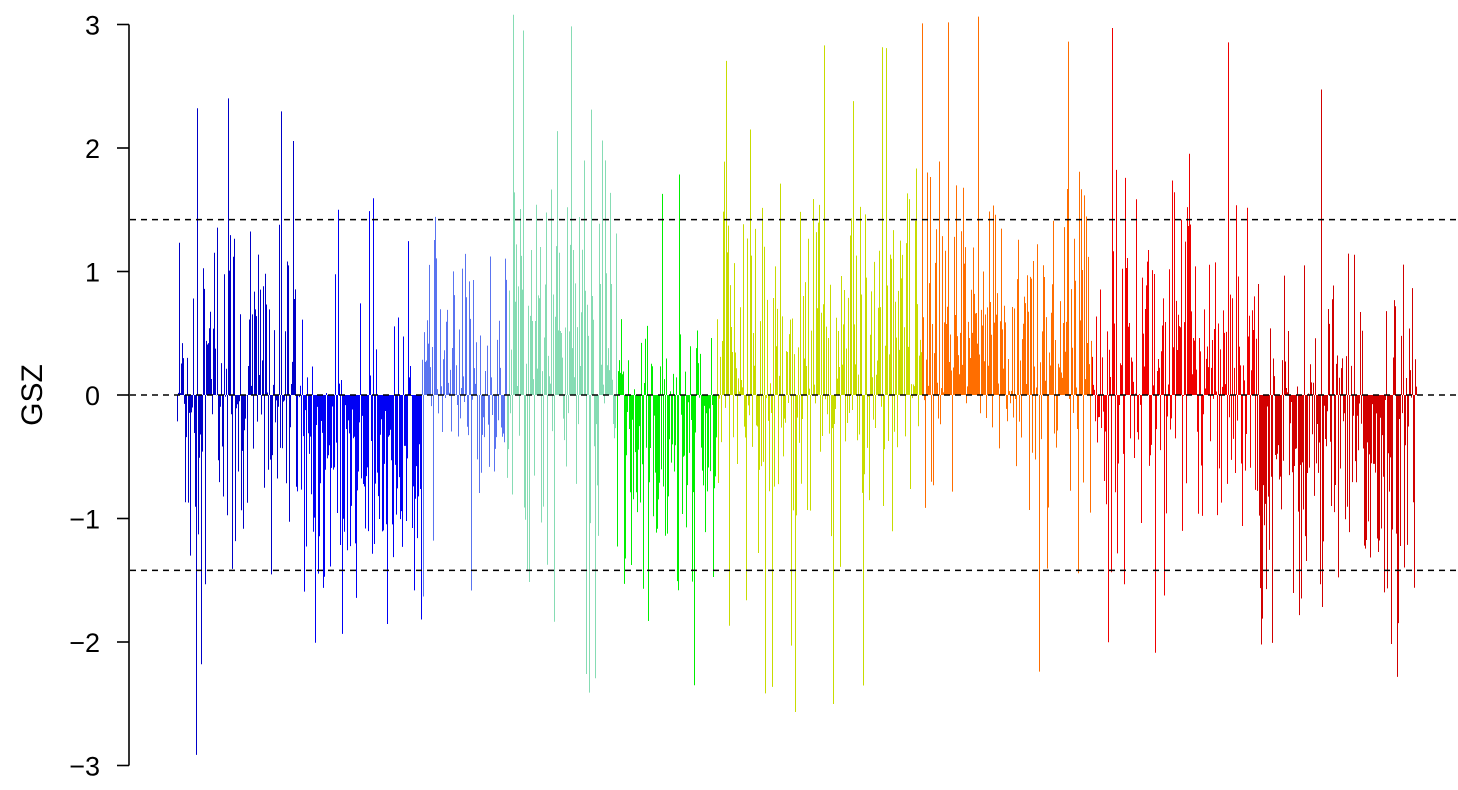  Describe the element at coordinates (92, 149) in the screenshot. I see `y-tick-label: 2` at that location.